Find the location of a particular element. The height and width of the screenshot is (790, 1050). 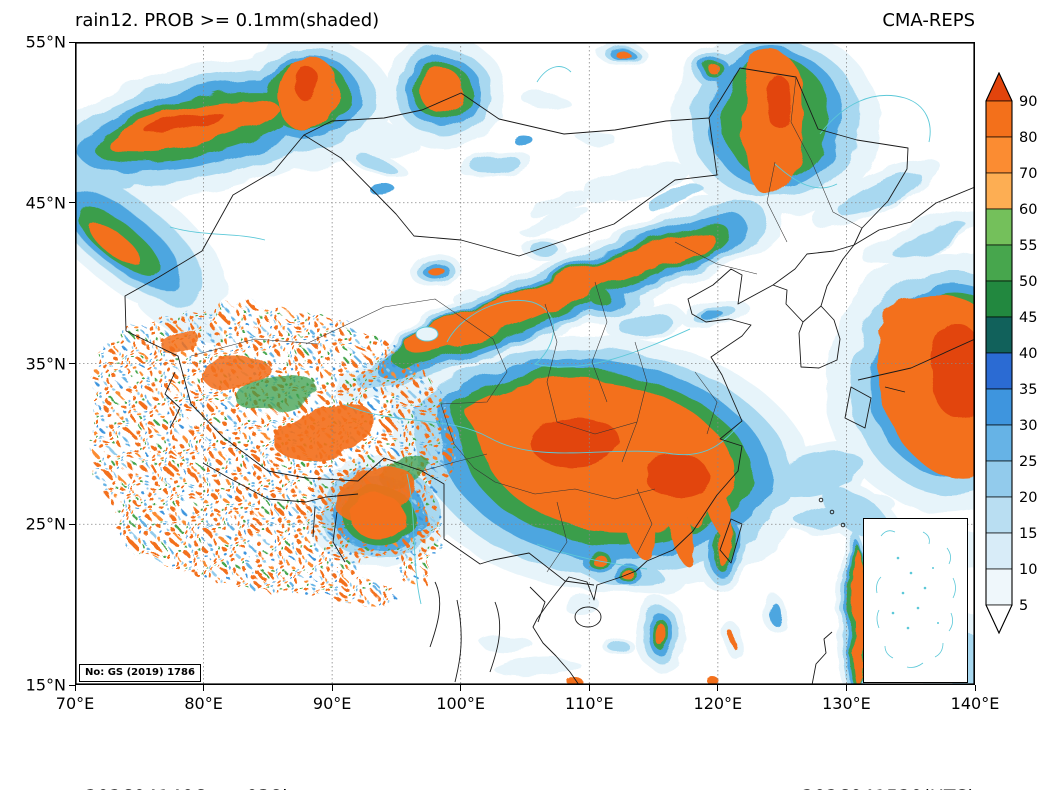

colorbar-tick-label: 25 is located at coordinates (1028, 462).